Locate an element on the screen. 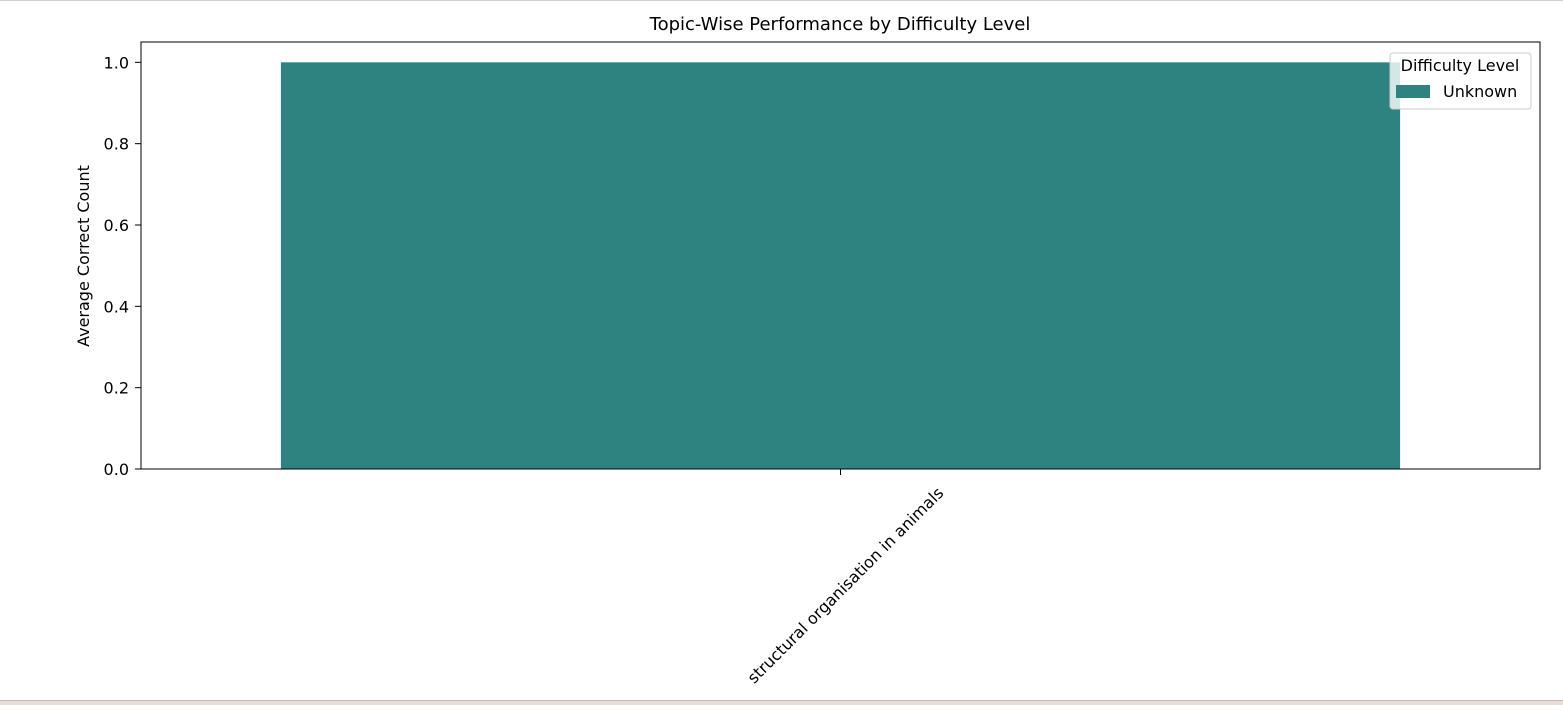 Image resolution: width=1563 pixels, height=710 pixels. legend: Difficulty Level Unknown is located at coordinates (1460, 81).